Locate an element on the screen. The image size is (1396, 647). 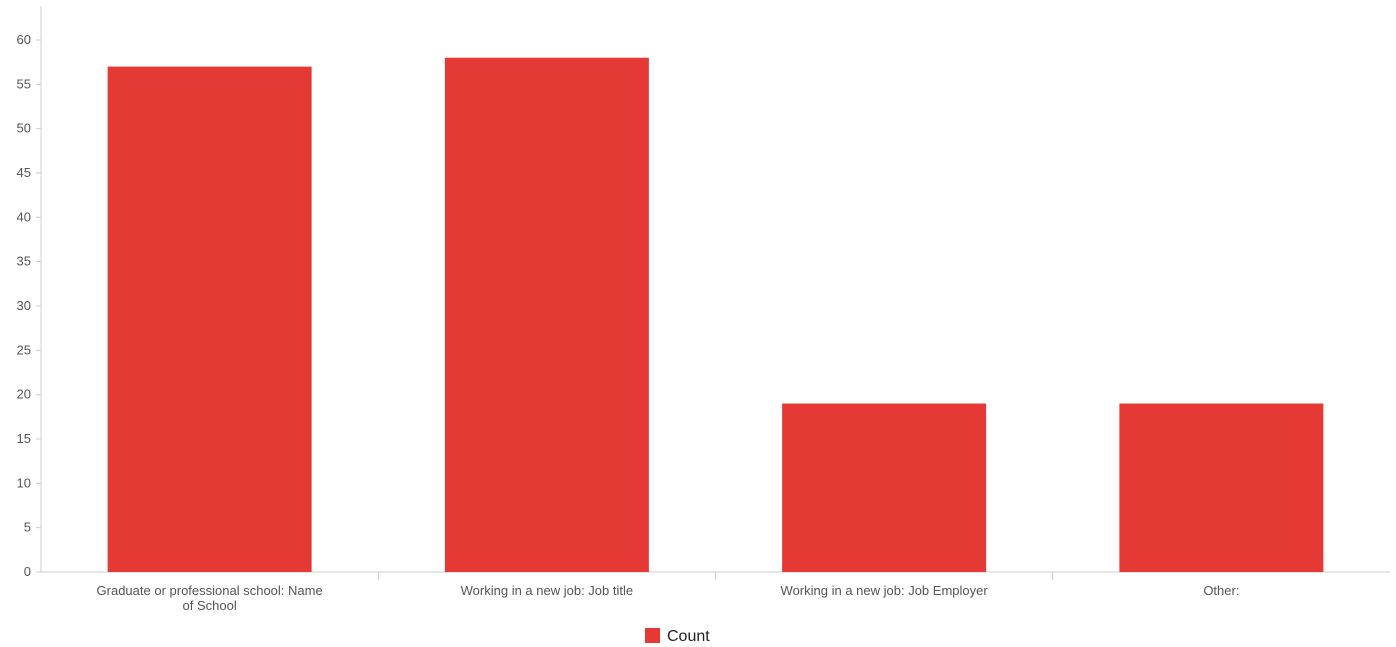
y-tick-label: 40 is located at coordinates (24, 216).